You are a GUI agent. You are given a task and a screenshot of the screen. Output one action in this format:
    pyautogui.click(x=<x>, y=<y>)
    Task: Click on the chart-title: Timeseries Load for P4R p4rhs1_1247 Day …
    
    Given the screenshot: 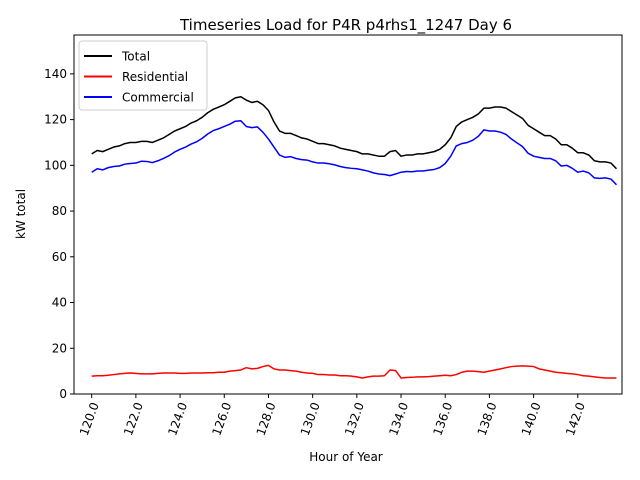 What is the action you would take?
    pyautogui.click(x=345, y=25)
    